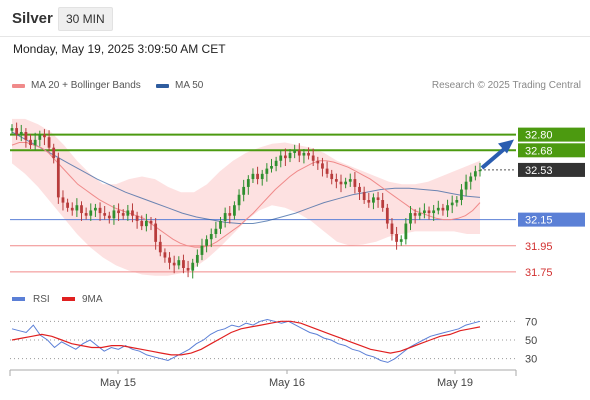 The width and height of the screenshot is (590, 400). I want to click on x-tick-label: May 15, so click(118, 383).